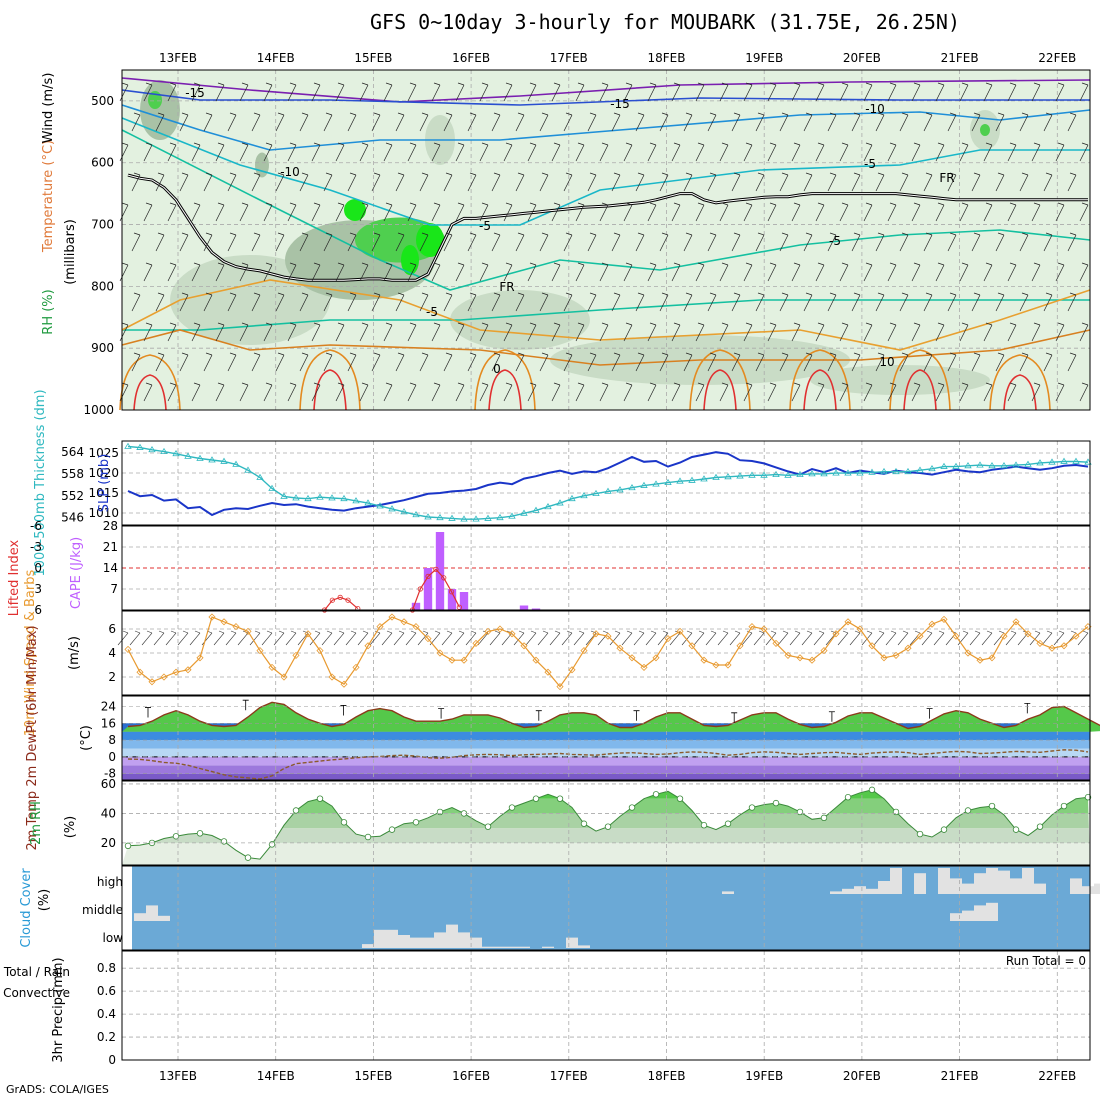  I want to click on contour-label: -5, so click(870, 164).